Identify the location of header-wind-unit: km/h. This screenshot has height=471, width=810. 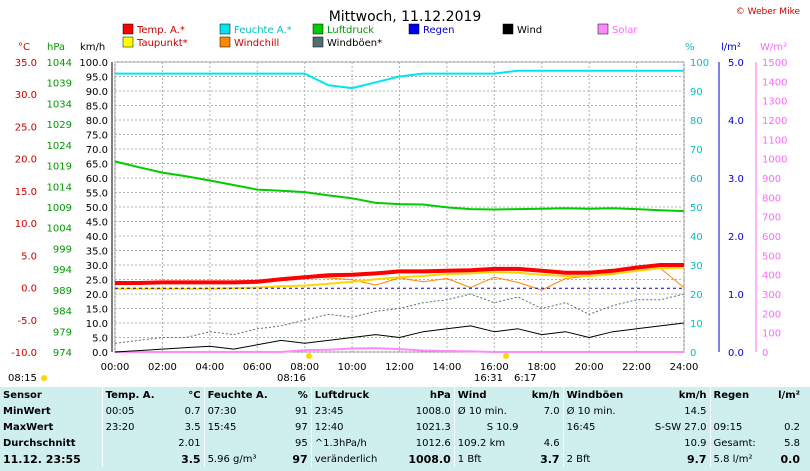
(545, 395).